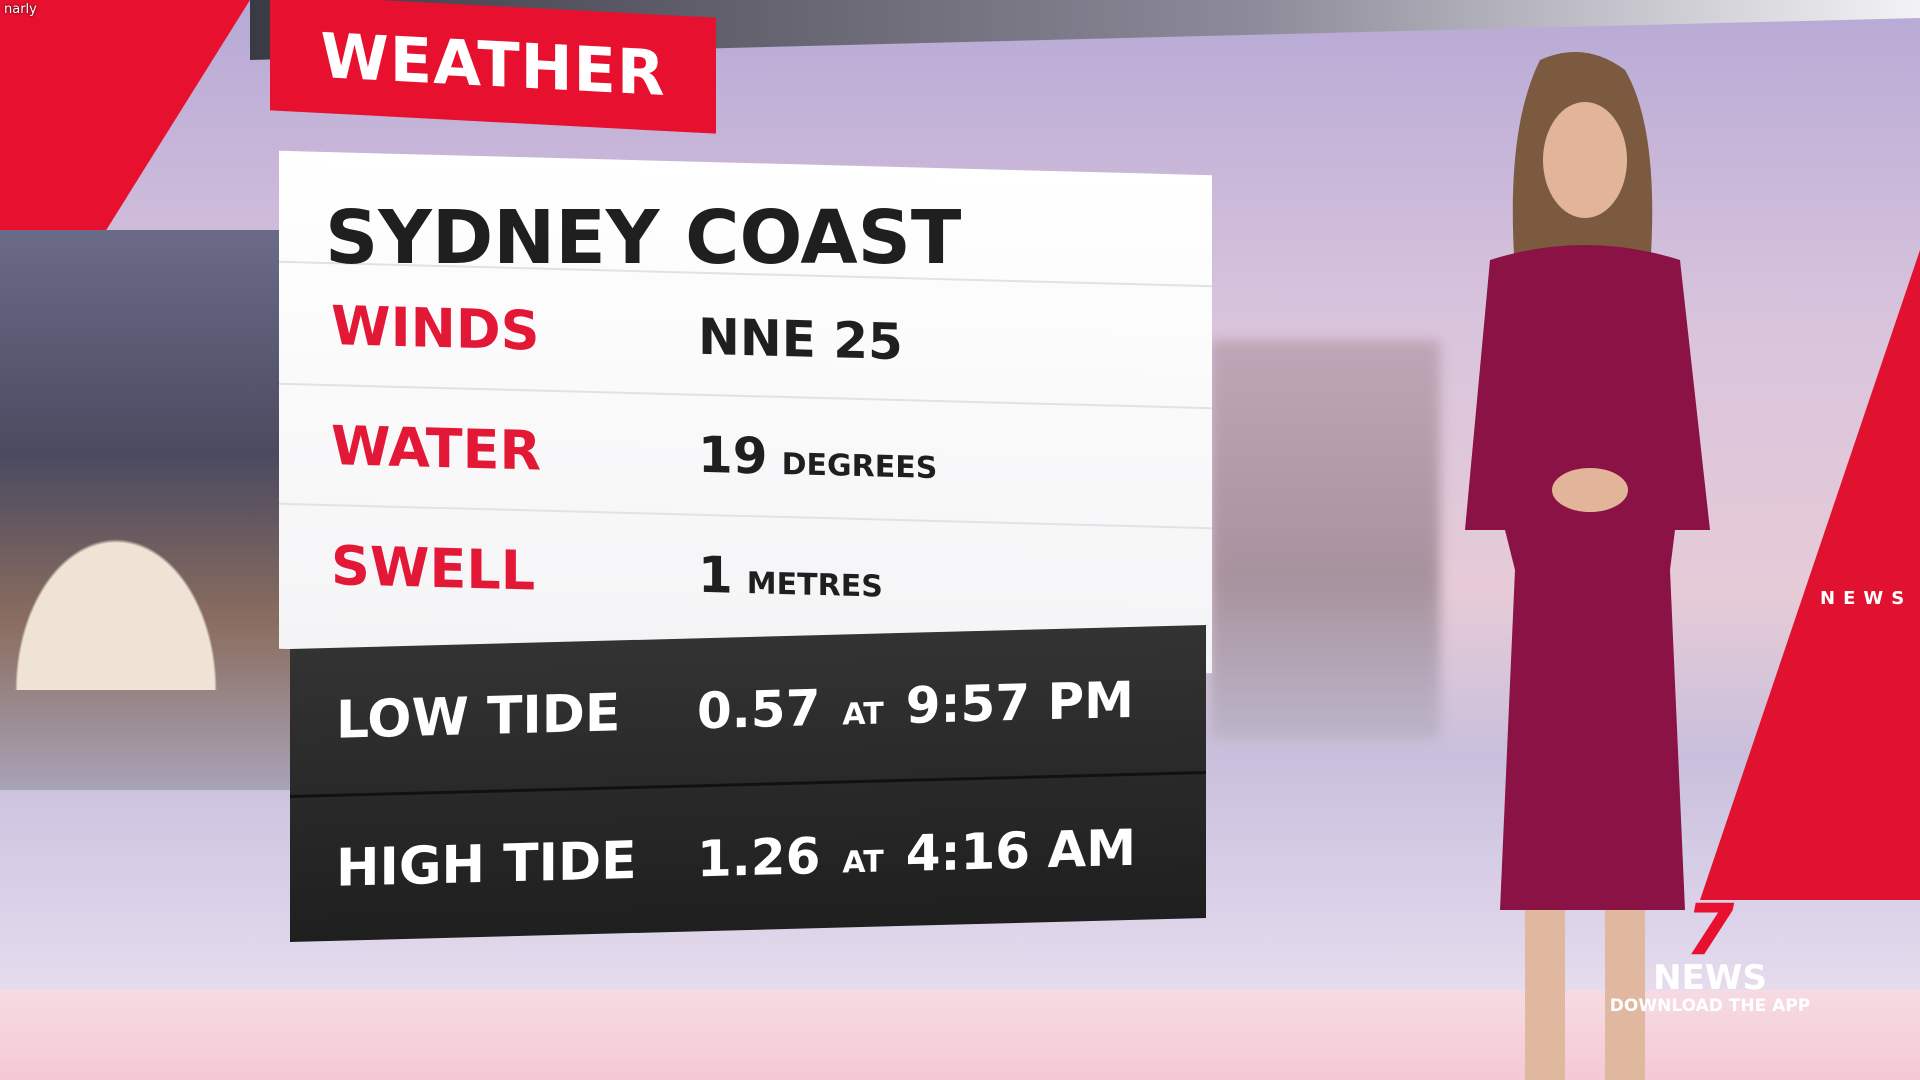 The width and height of the screenshot is (1920, 1080). What do you see at coordinates (733, 455) in the screenshot?
I see `value: 19` at bounding box center [733, 455].